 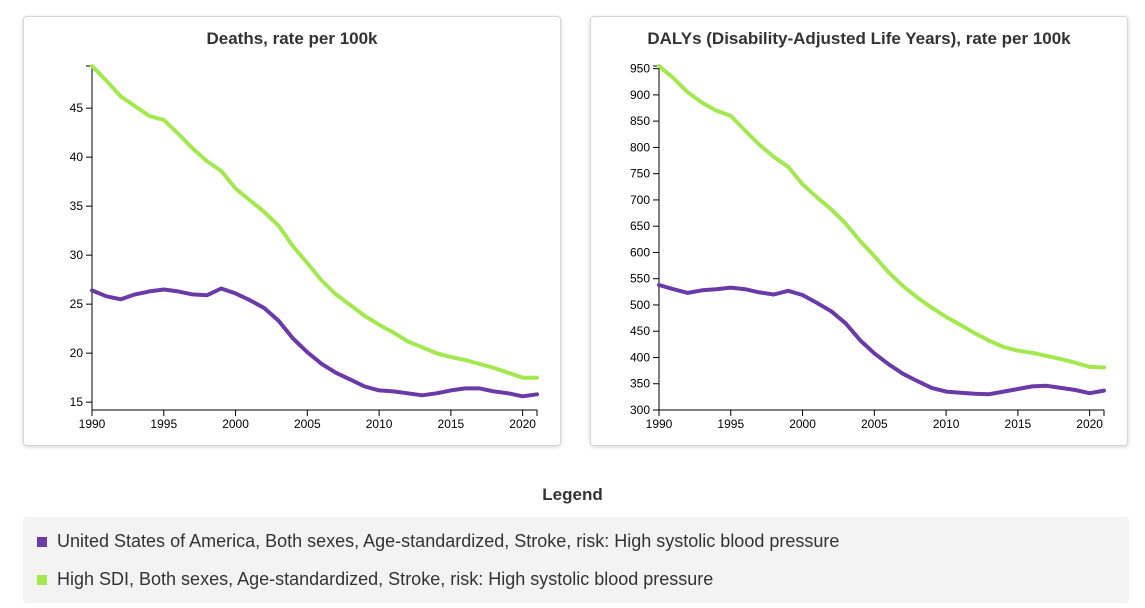 I want to click on y-tick-label: 20, so click(x=77, y=353).